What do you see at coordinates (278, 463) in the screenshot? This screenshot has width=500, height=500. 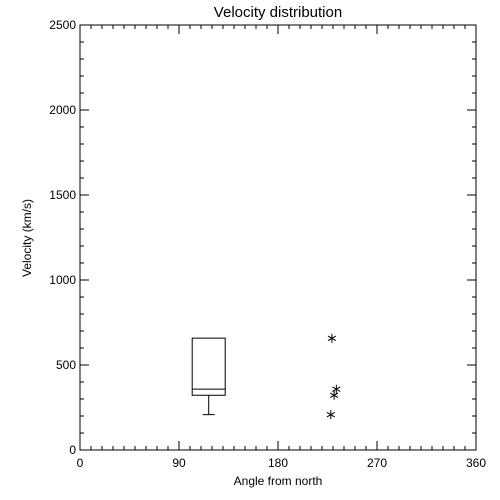 I see `x-tick-label: 180` at bounding box center [278, 463].